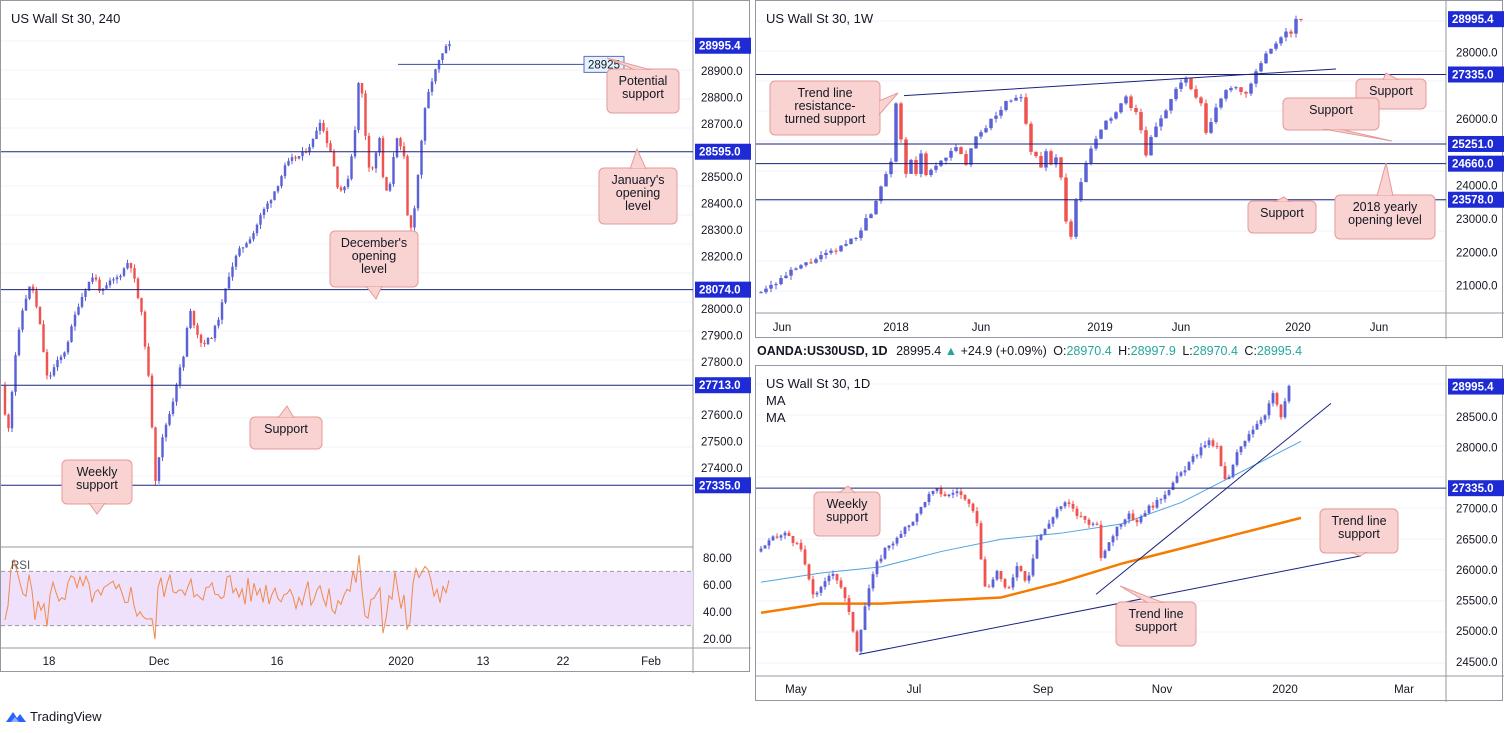 This screenshot has height=733, width=1507. Describe the element at coordinates (98, 472) in the screenshot. I see `h4-callout-weekly-support-text: Weekly` at that location.